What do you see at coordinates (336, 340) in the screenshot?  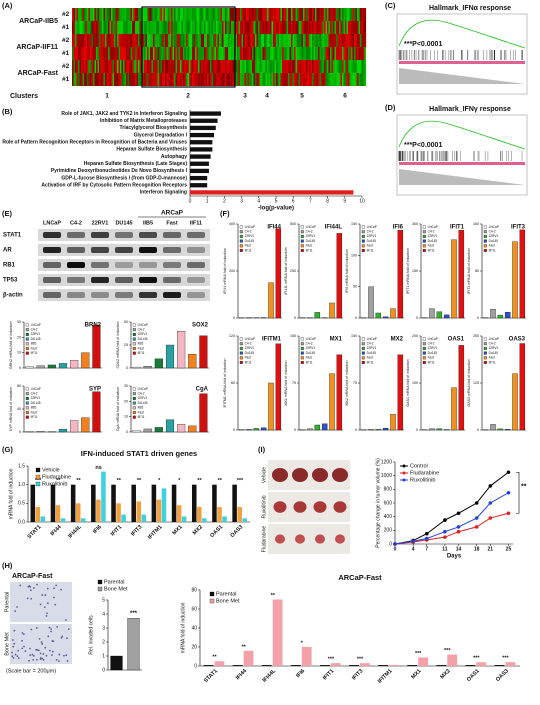 I see `chart-title: MX1` at bounding box center [336, 340].